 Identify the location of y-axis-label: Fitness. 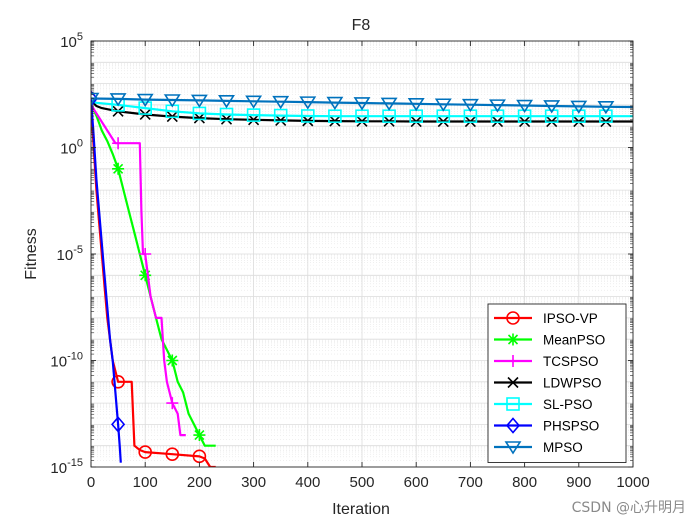
(31, 254).